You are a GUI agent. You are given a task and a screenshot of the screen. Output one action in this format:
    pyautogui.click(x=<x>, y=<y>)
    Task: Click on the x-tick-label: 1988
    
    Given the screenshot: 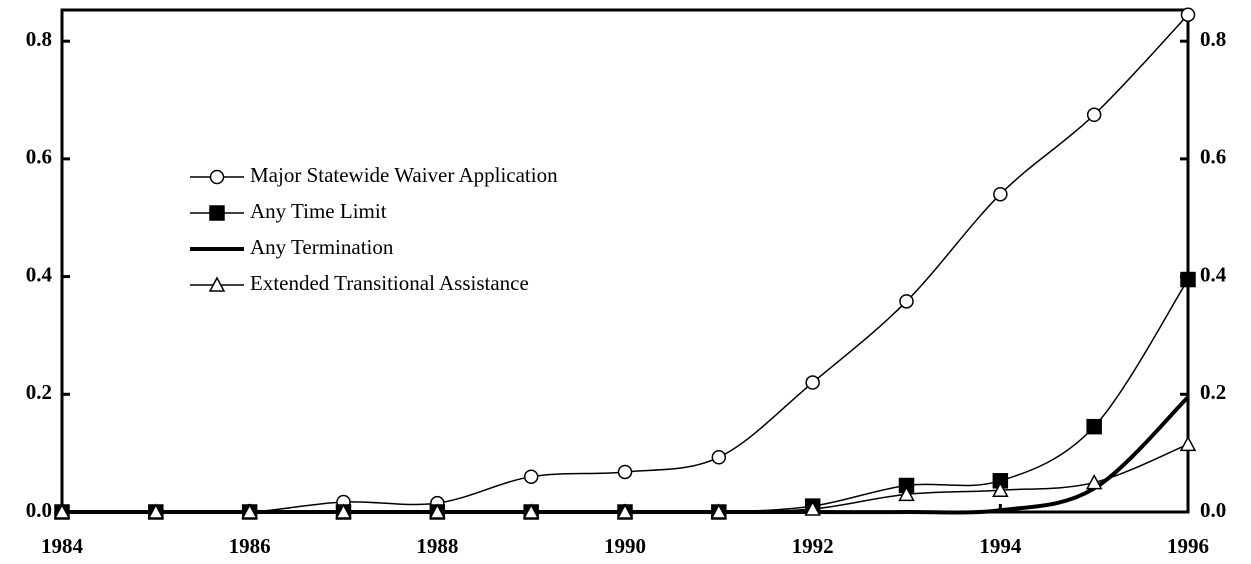 What is the action you would take?
    pyautogui.click(x=437, y=546)
    